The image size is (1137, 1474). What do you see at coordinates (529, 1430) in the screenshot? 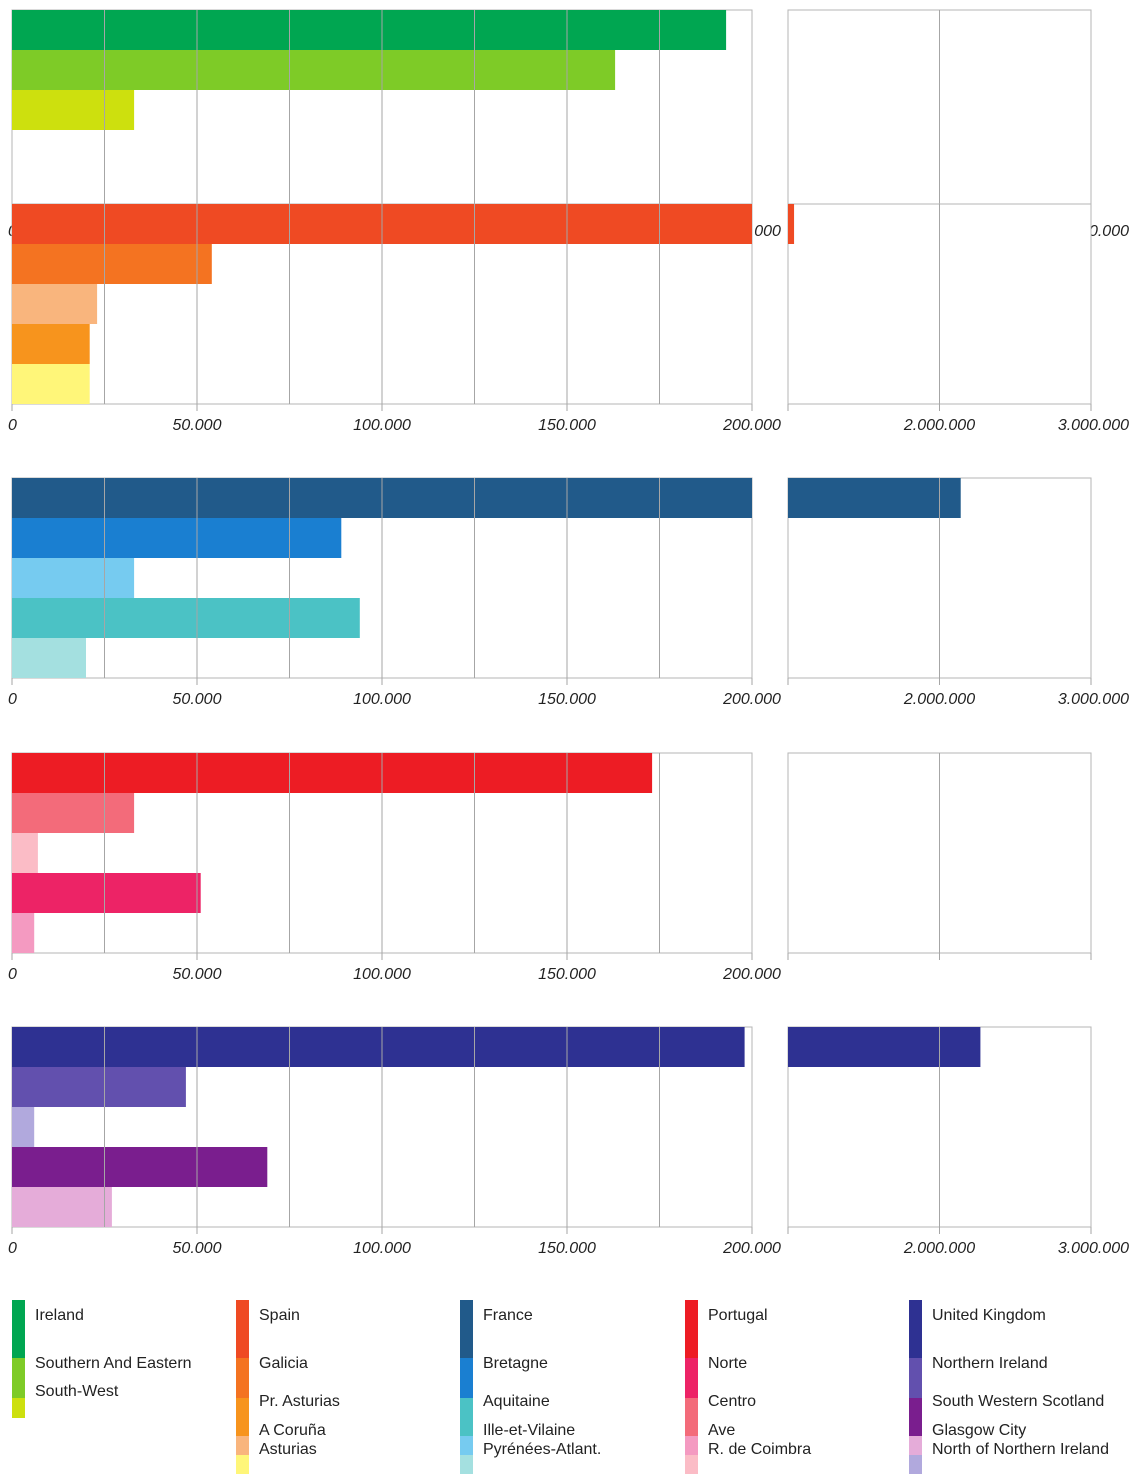
I see `legend-label: Ille-et-Vilaine` at bounding box center [529, 1430].